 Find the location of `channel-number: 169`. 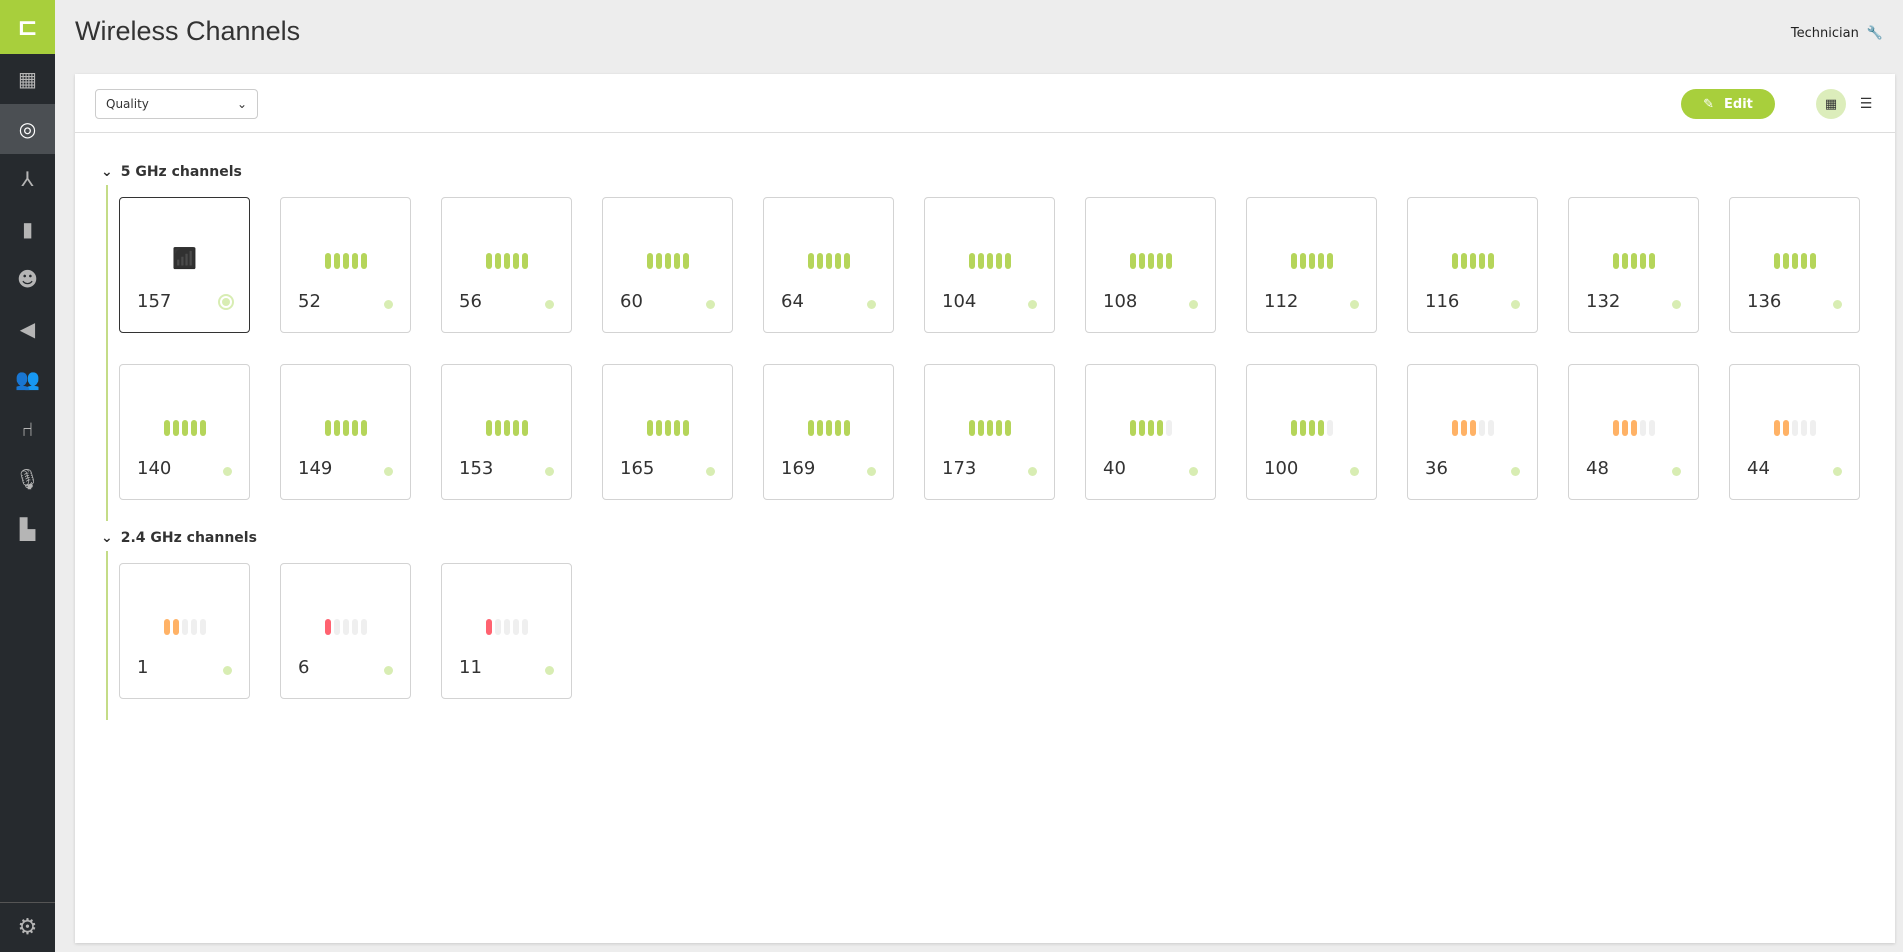

channel-number: 169 is located at coordinates (798, 468).